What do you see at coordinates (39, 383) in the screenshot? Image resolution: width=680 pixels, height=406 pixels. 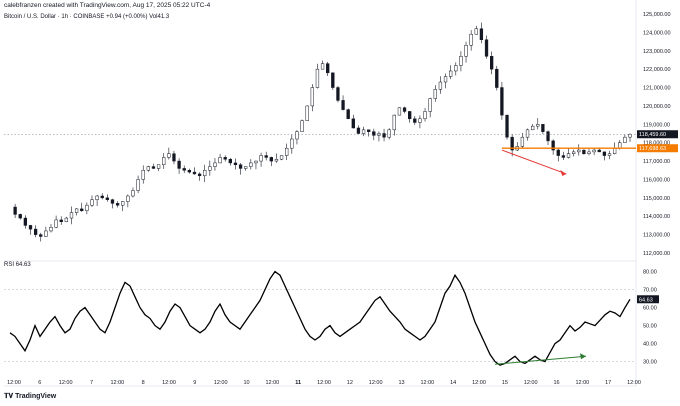 I see `time-tick-label: 6` at bounding box center [39, 383].